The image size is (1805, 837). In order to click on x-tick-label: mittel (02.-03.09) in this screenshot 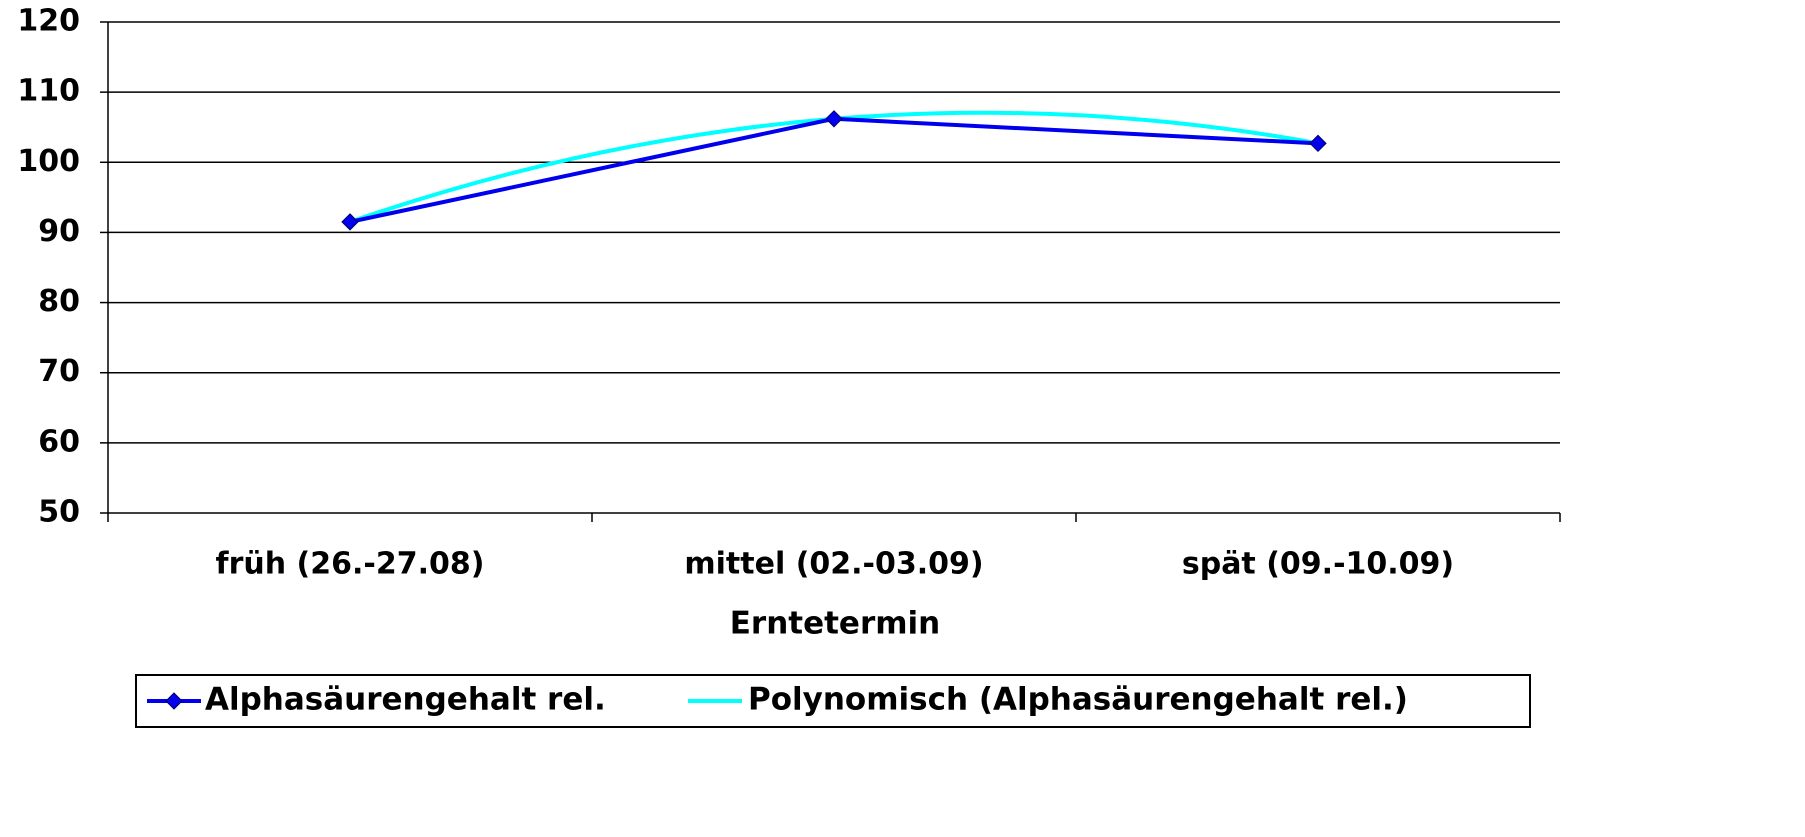, I will do `click(833, 564)`.